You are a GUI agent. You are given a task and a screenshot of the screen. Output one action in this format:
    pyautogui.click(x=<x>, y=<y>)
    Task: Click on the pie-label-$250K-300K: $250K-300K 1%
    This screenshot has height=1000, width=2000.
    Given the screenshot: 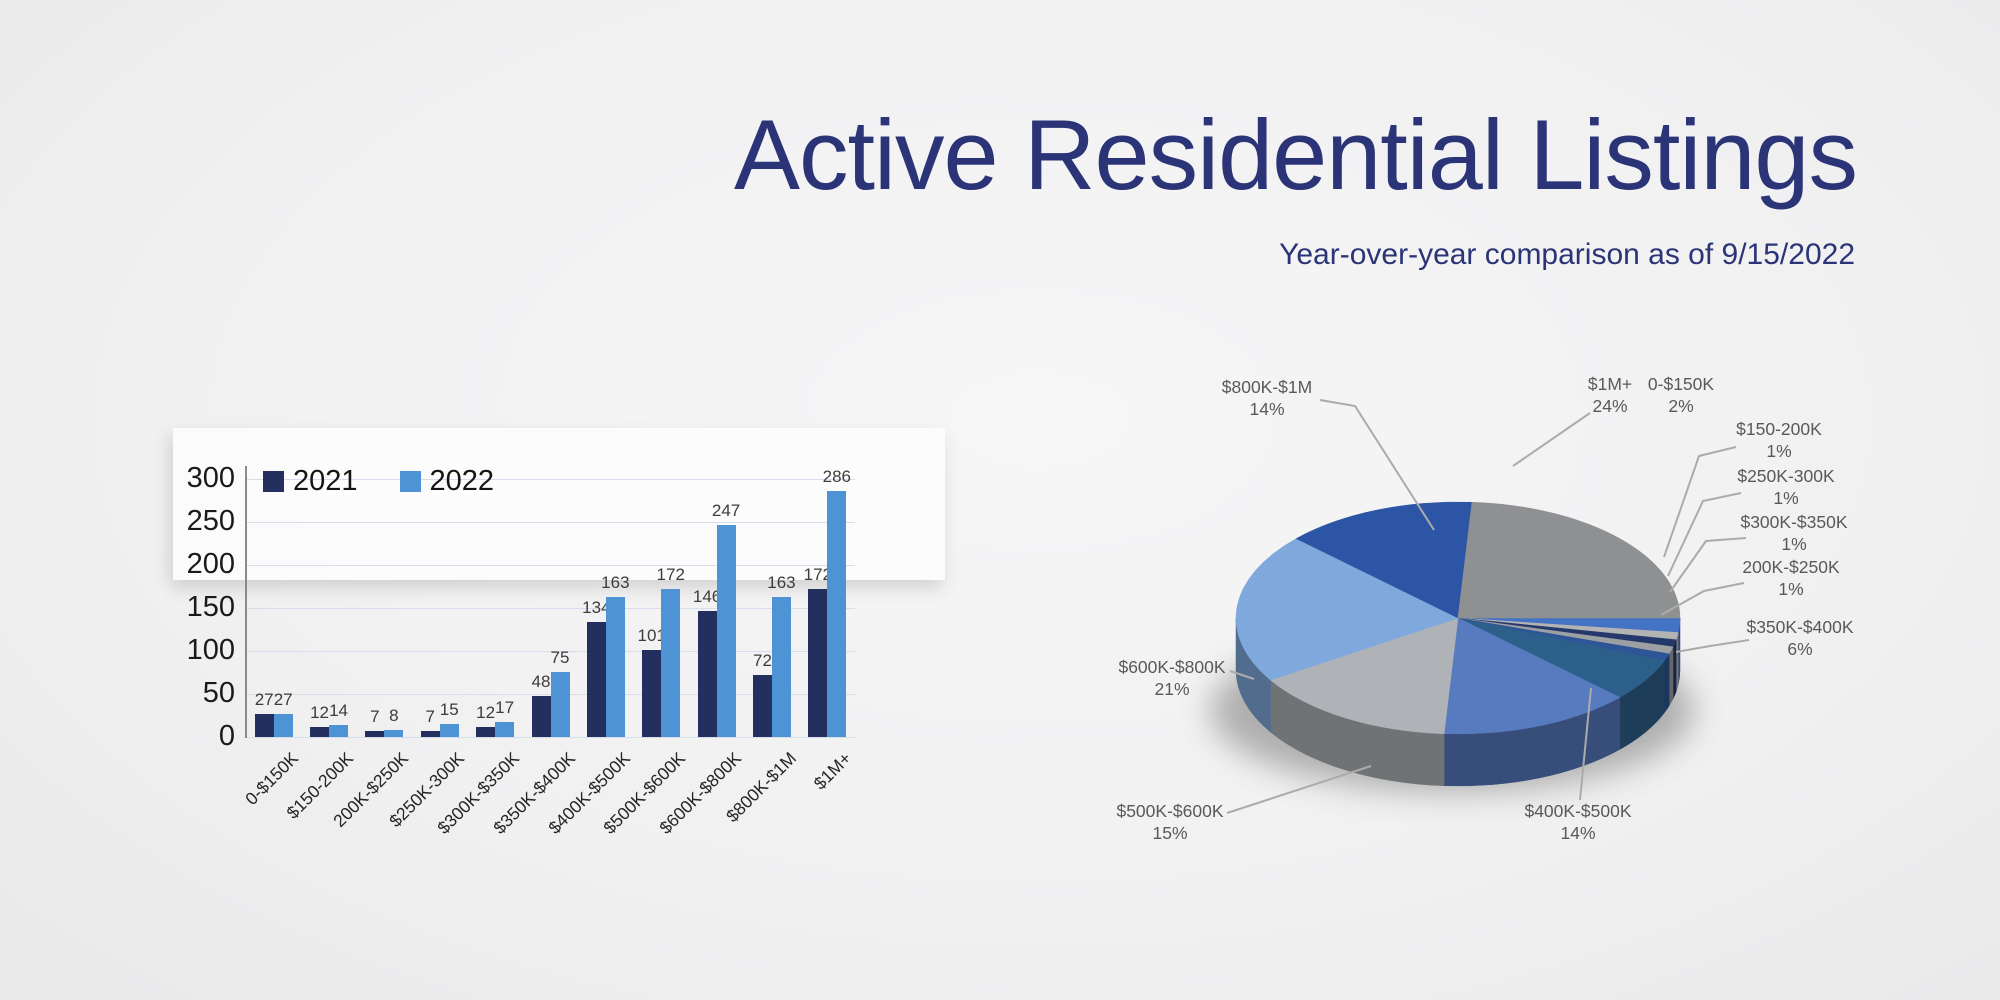 What is the action you would take?
    pyautogui.click(x=1786, y=487)
    